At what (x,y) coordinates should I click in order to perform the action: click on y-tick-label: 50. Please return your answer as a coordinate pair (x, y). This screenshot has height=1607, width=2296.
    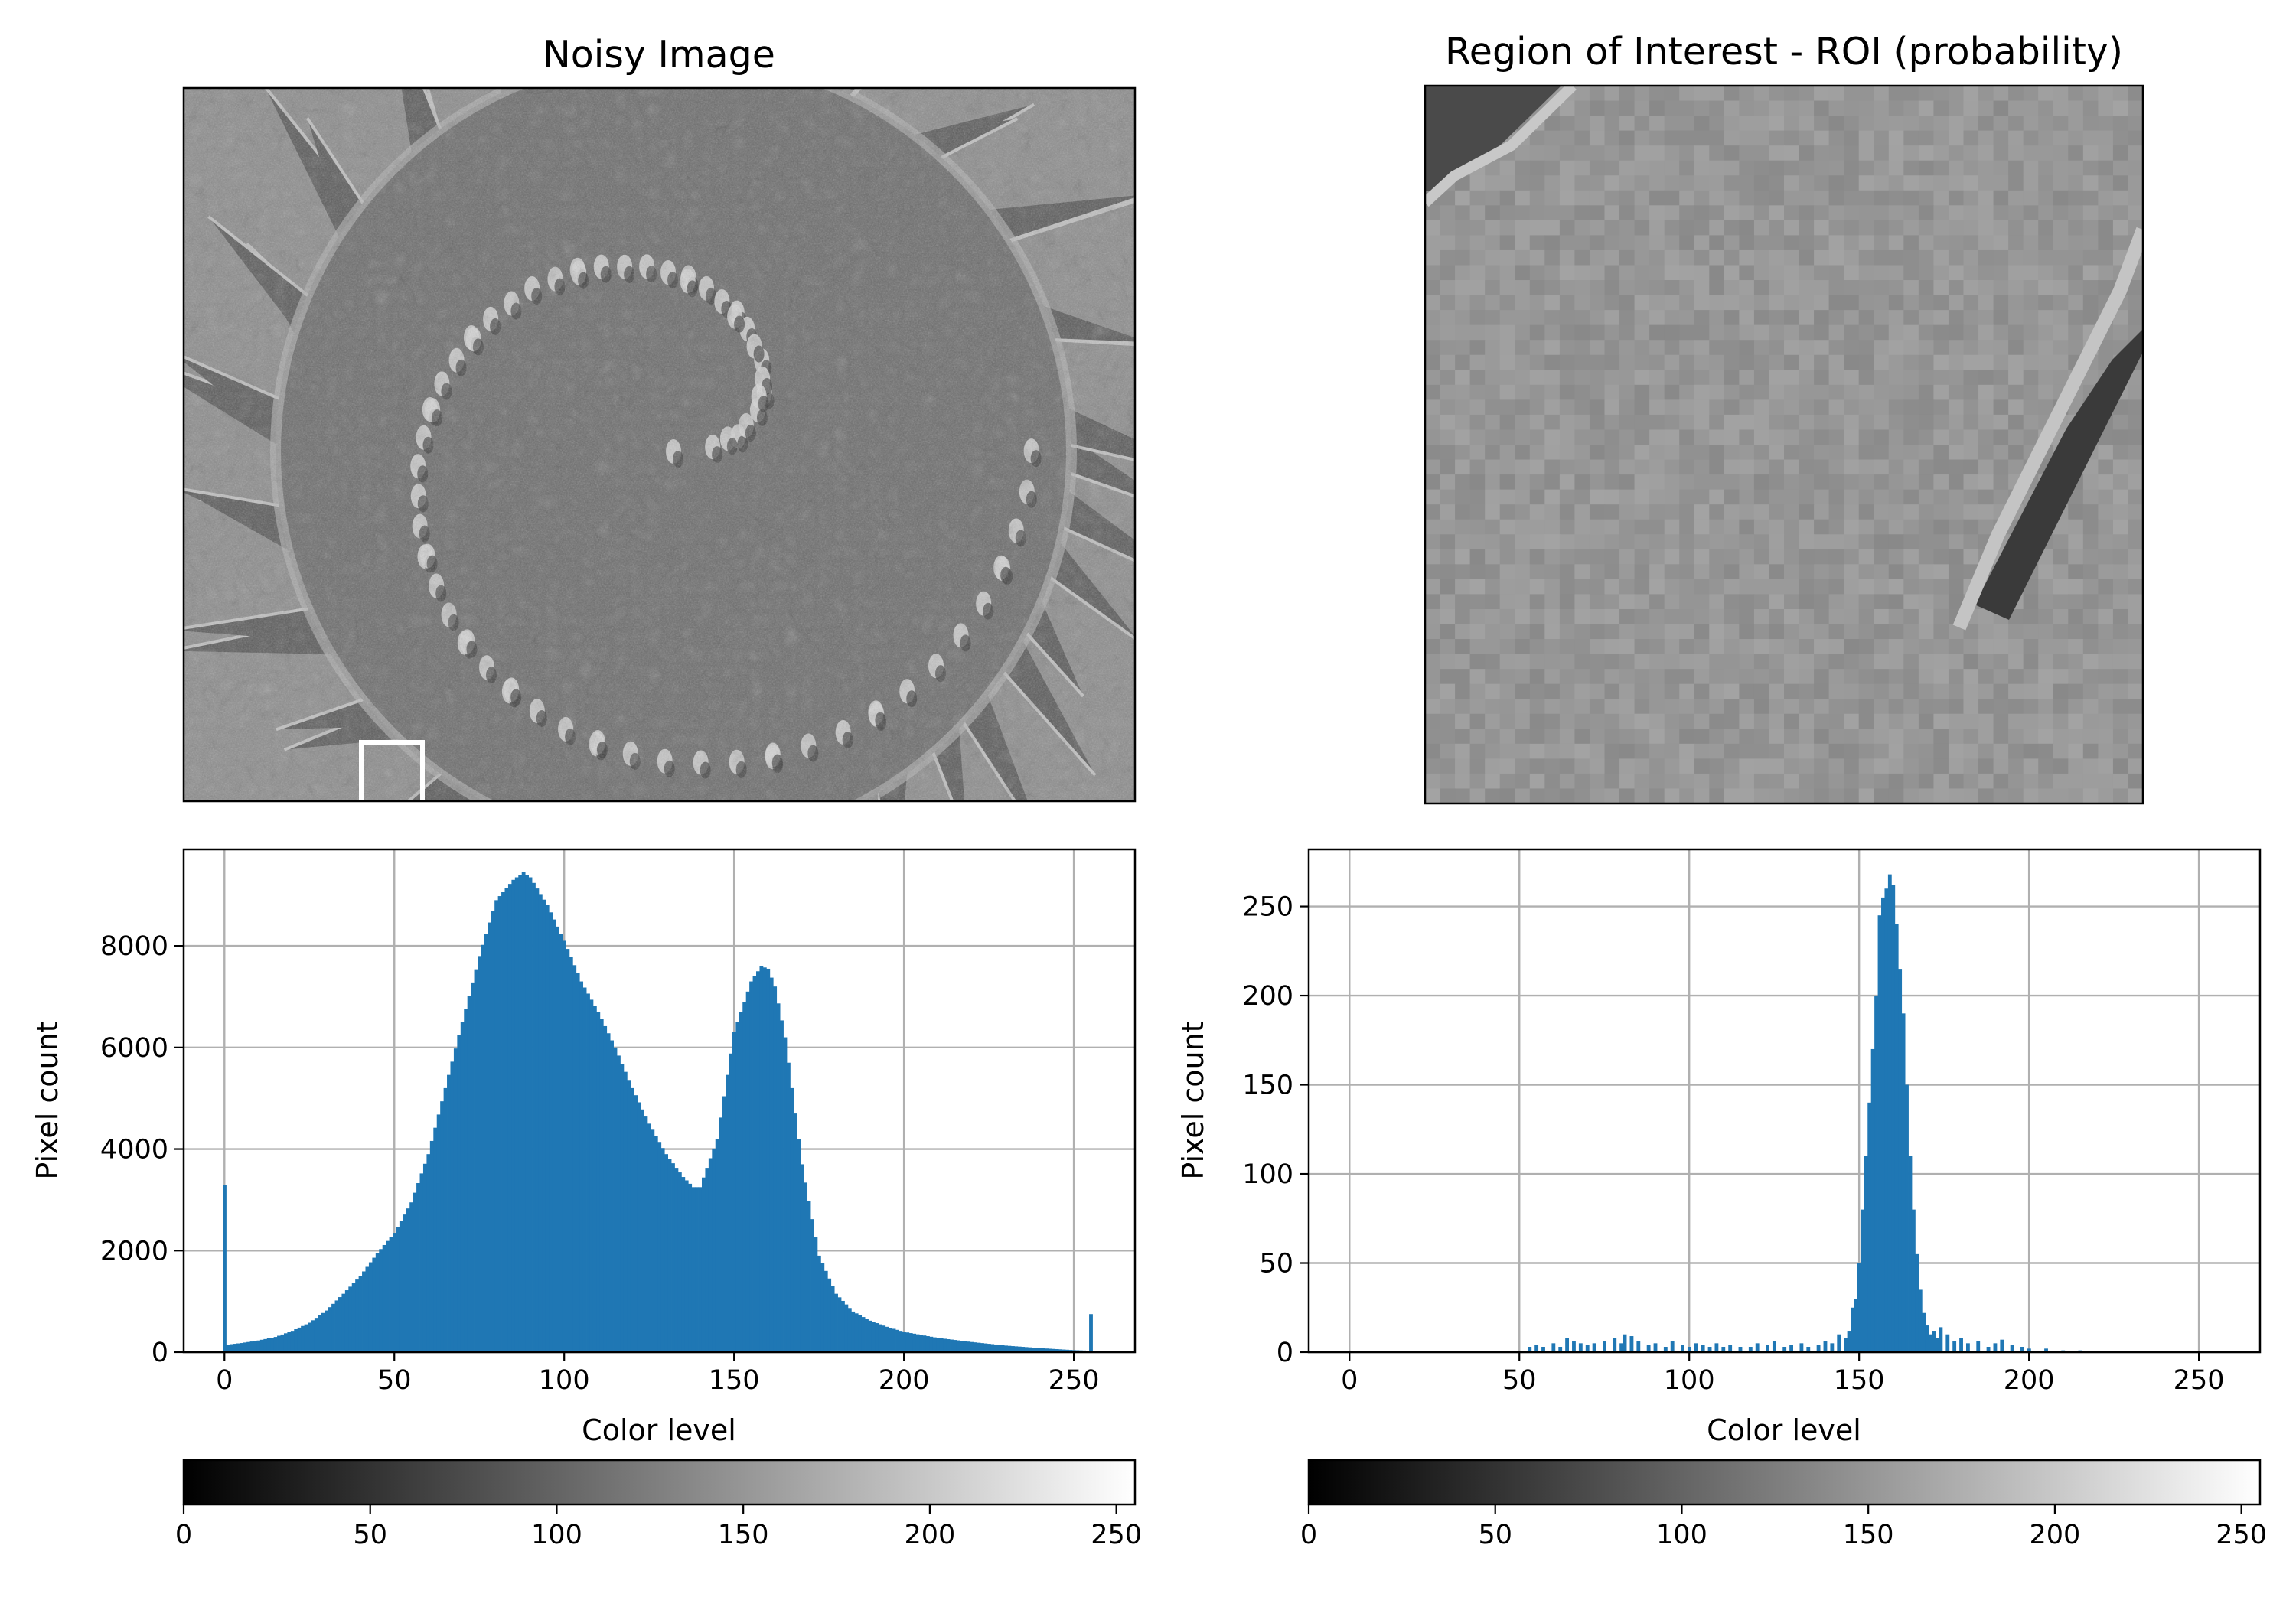
    Looking at the image, I should click on (1276, 1264).